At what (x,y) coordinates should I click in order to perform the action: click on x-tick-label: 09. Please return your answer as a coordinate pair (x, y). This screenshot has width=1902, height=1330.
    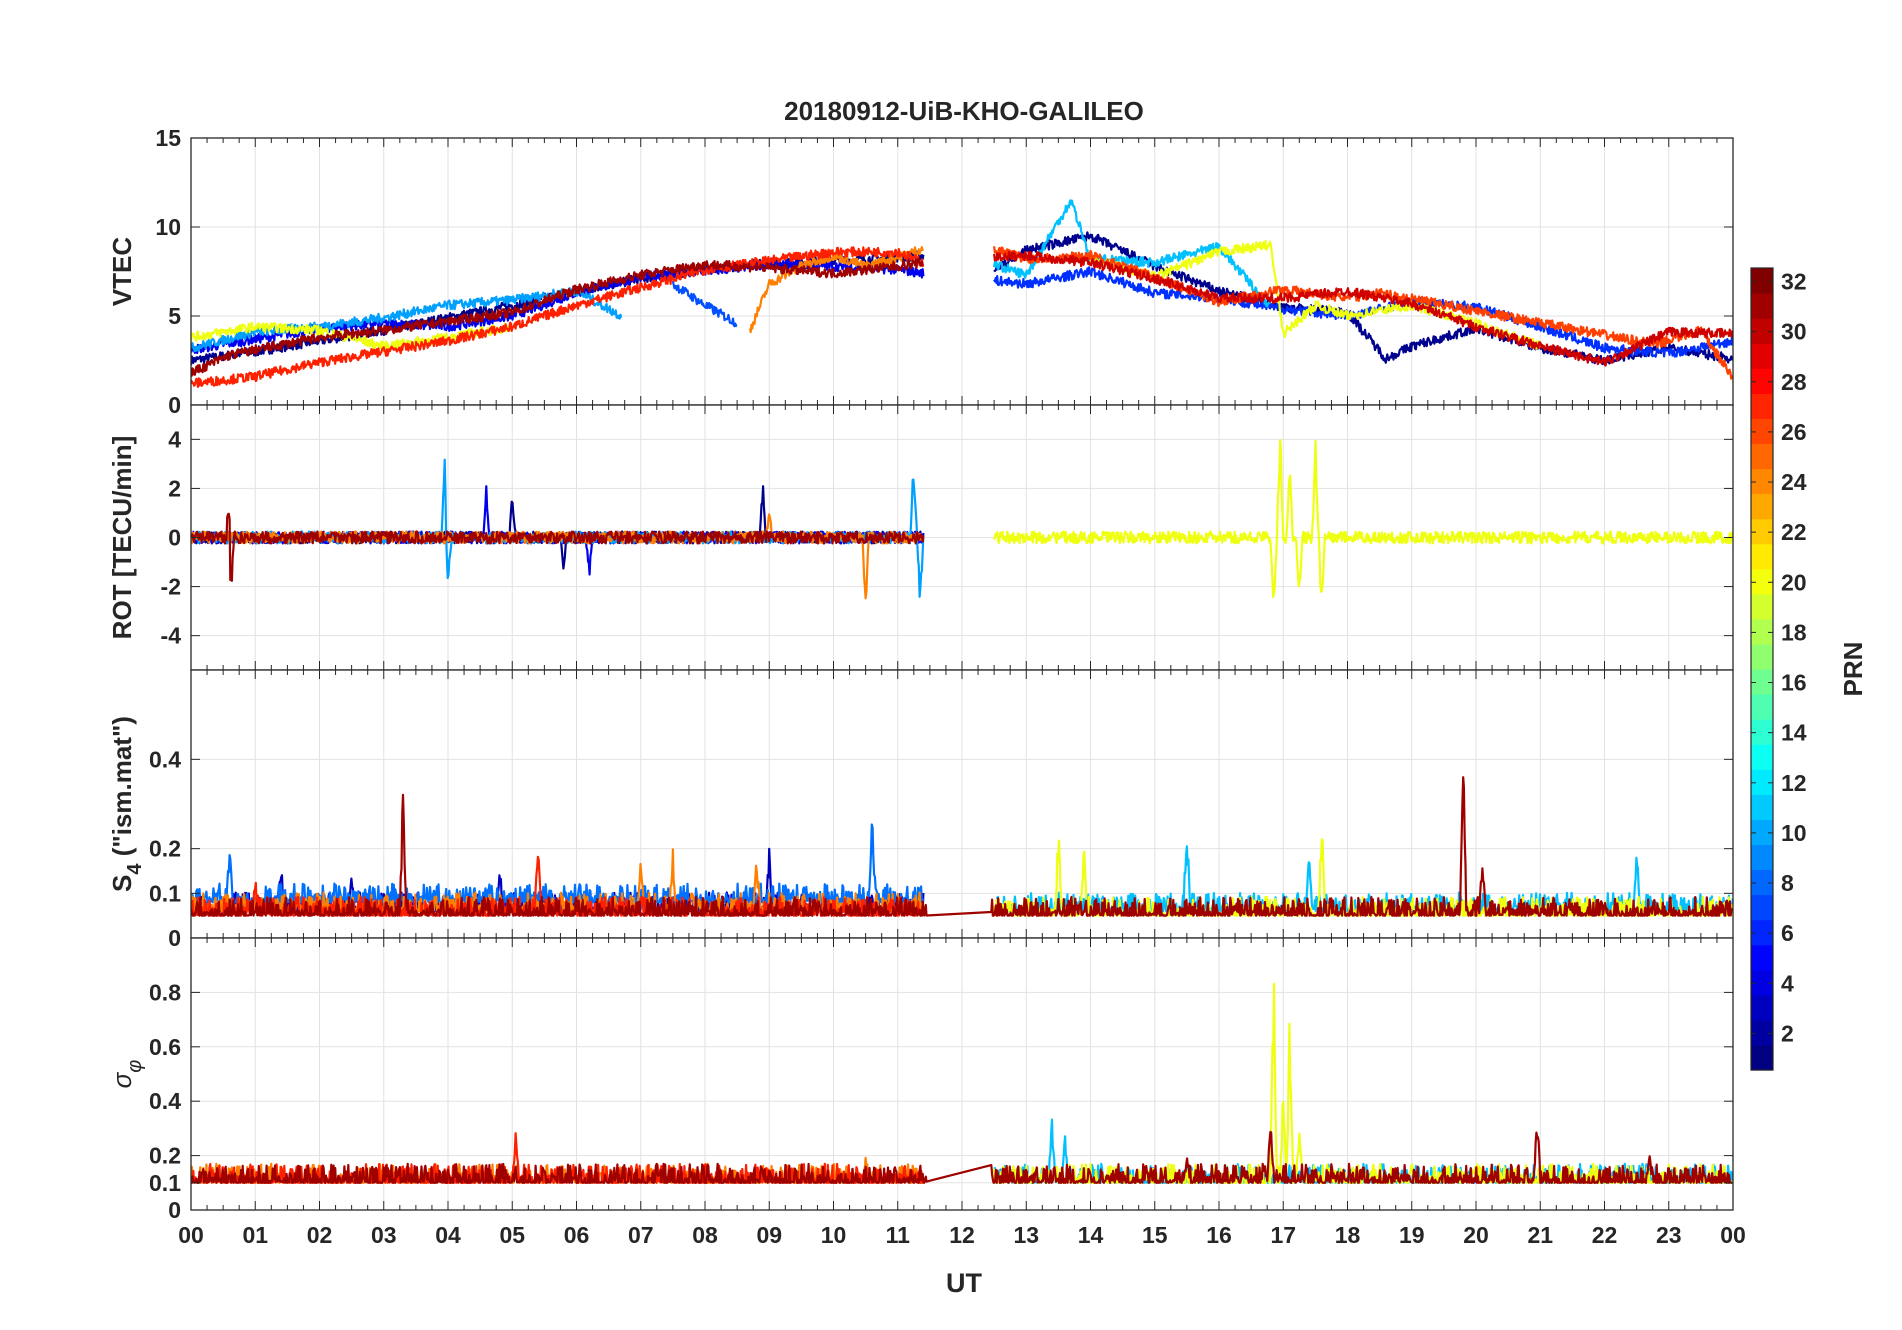
    Looking at the image, I should click on (769, 1235).